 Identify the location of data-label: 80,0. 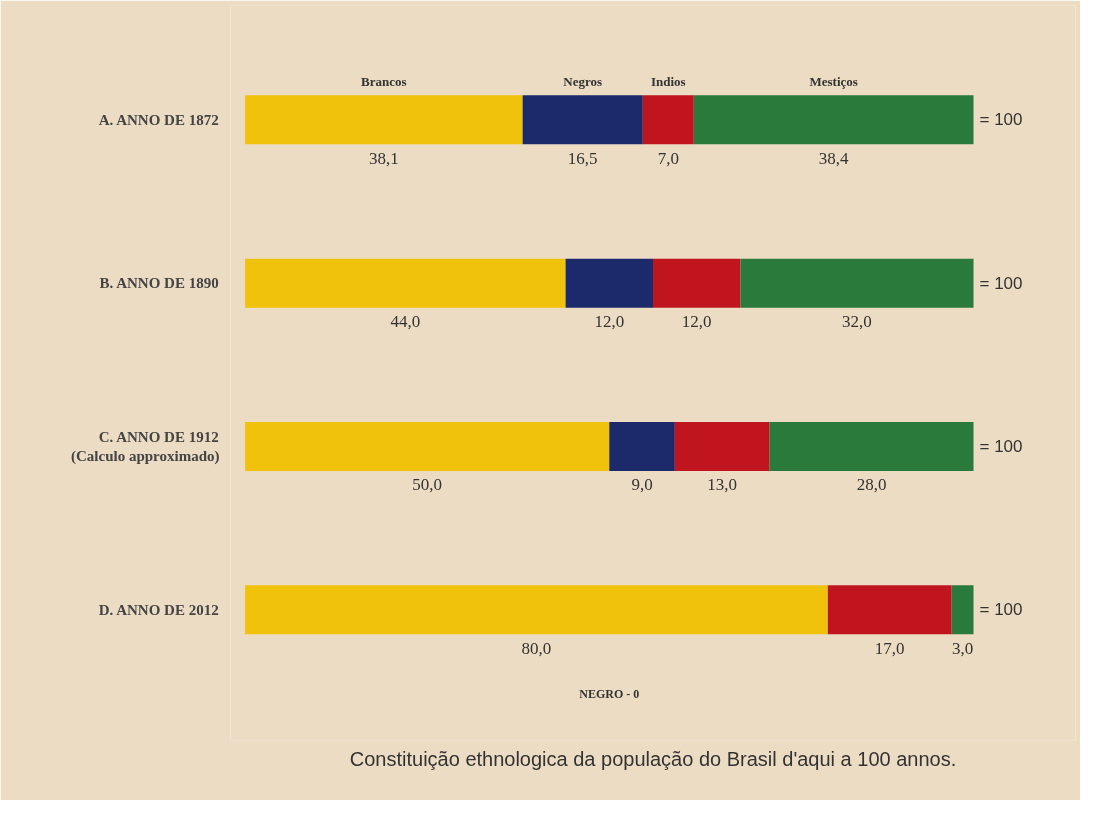
(536, 648).